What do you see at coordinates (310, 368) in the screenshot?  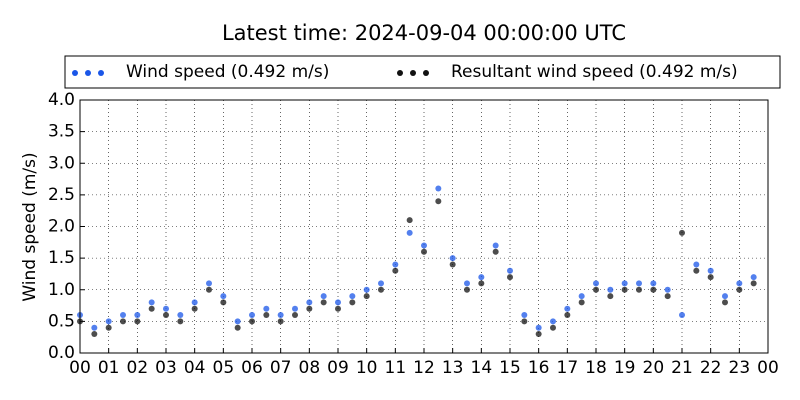 I see `x-tick-label: 08` at bounding box center [310, 368].